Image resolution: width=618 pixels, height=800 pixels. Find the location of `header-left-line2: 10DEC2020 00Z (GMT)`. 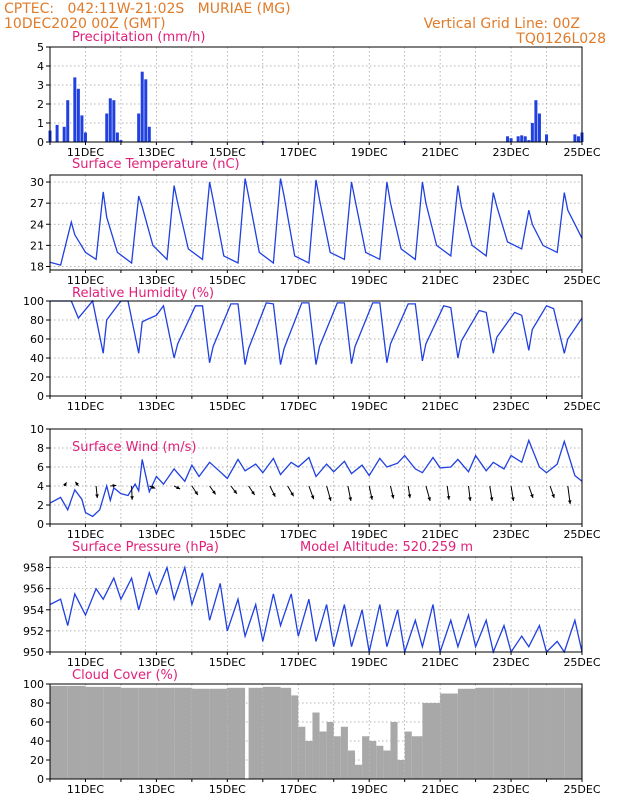

header-left-line2: 10DEC2020 00Z (GMT) is located at coordinates (85, 24).